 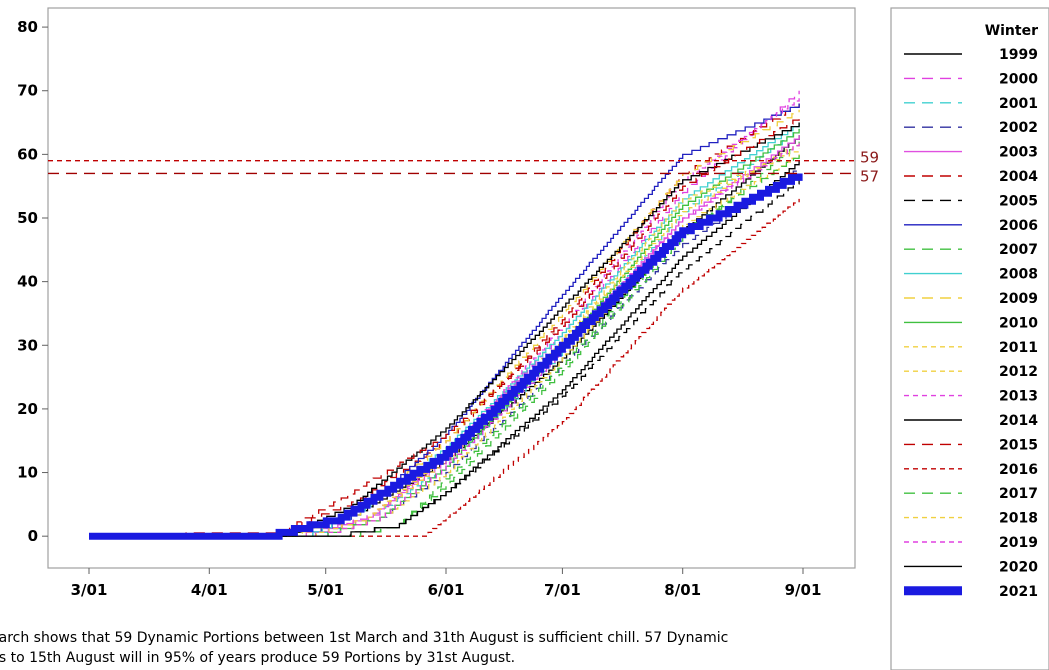 I want to click on reference-label-59: 59, so click(x=869, y=158).